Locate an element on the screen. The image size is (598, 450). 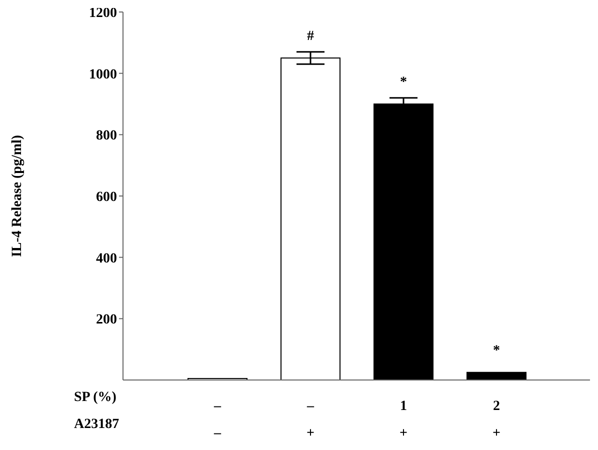
y-tick-label: 400 is located at coordinates (106, 258).